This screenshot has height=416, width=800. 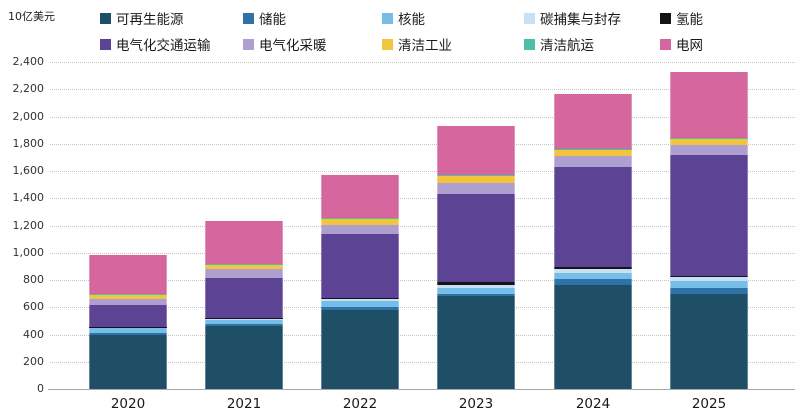 I want to click on legend-item-氢能: 氢能, so click(x=681, y=18).